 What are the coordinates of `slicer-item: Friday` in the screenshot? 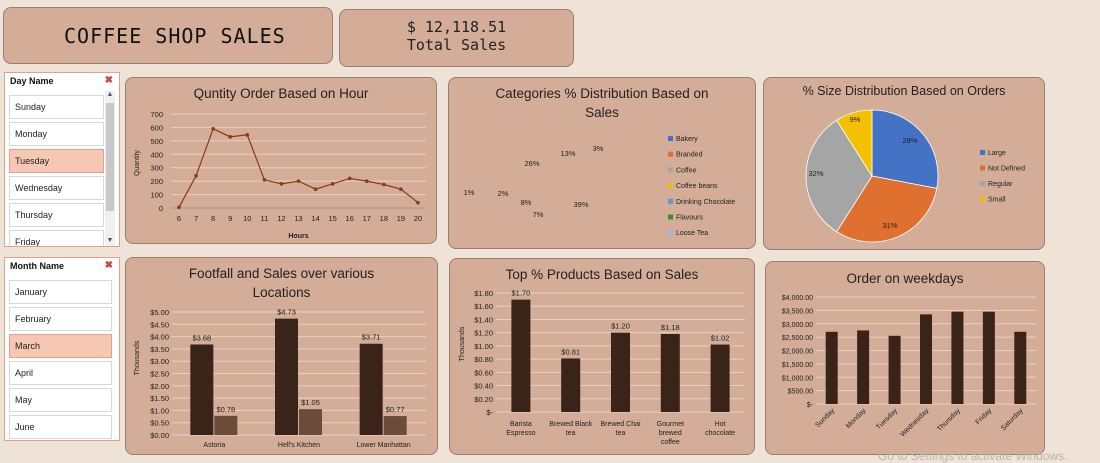 It's located at (56, 238).